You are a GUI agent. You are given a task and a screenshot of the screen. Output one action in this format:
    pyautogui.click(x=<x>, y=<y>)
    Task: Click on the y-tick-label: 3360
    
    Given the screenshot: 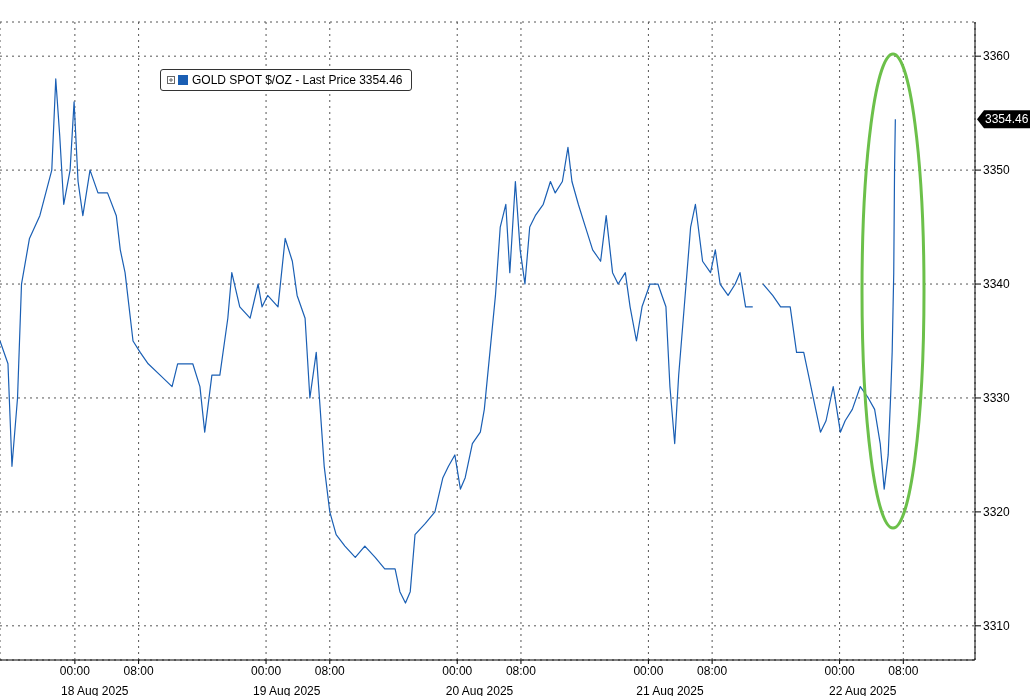 What is the action you would take?
    pyautogui.click(x=997, y=56)
    